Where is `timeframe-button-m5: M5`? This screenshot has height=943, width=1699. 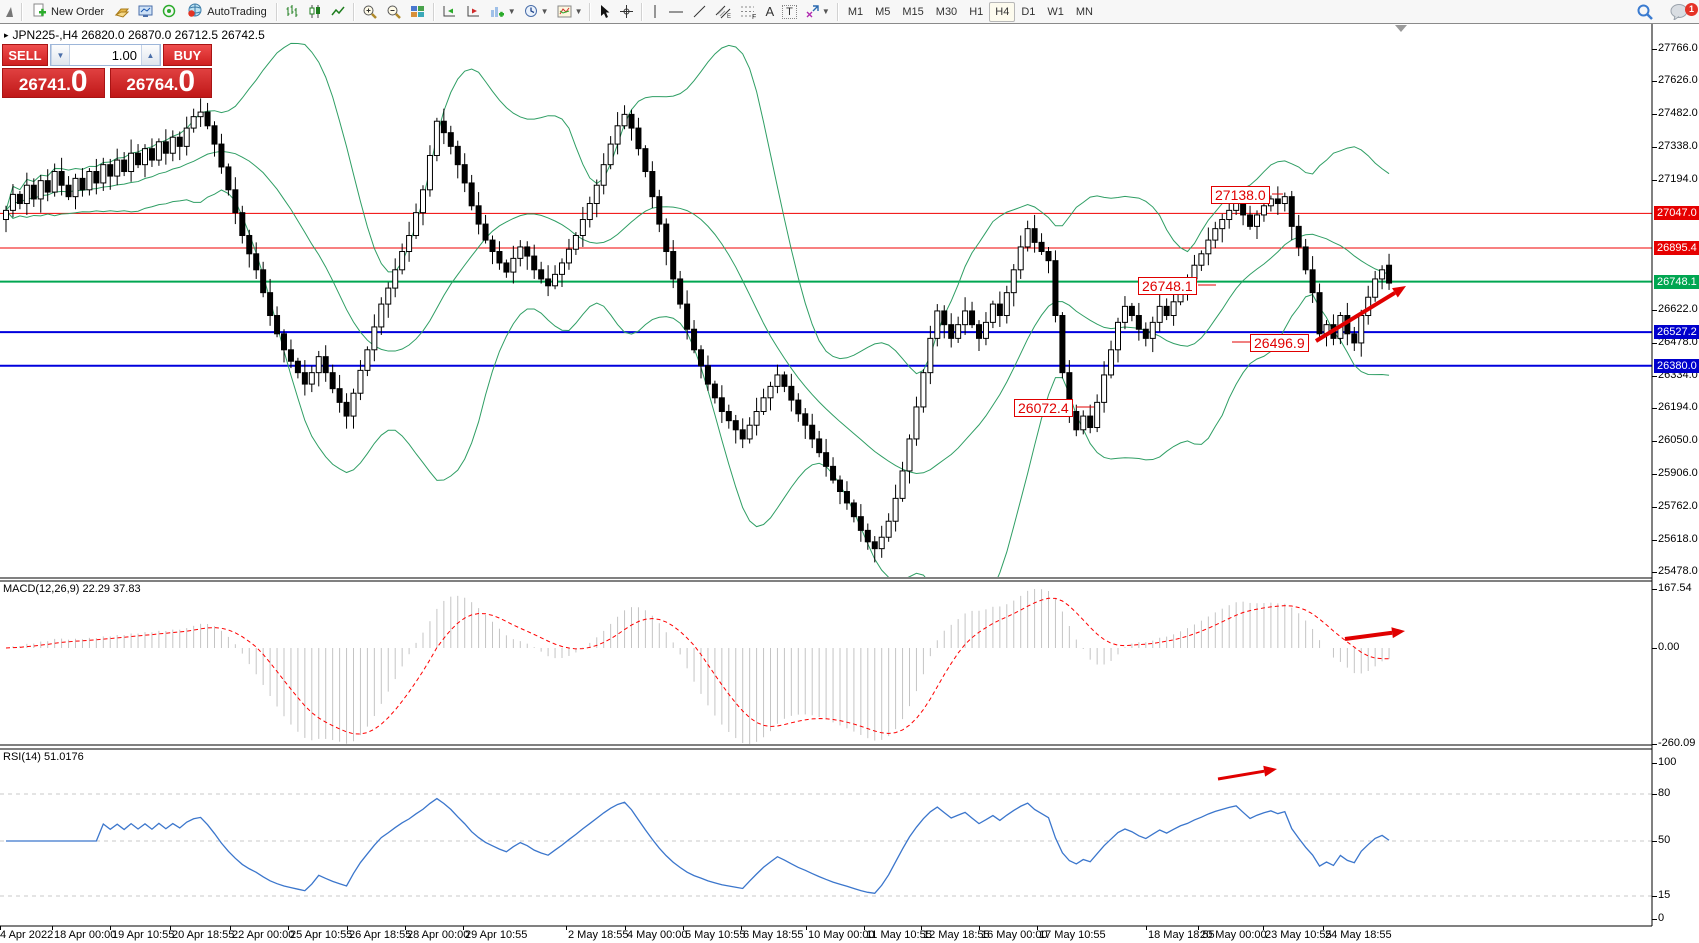
timeframe-button-m5: M5 is located at coordinates (883, 11).